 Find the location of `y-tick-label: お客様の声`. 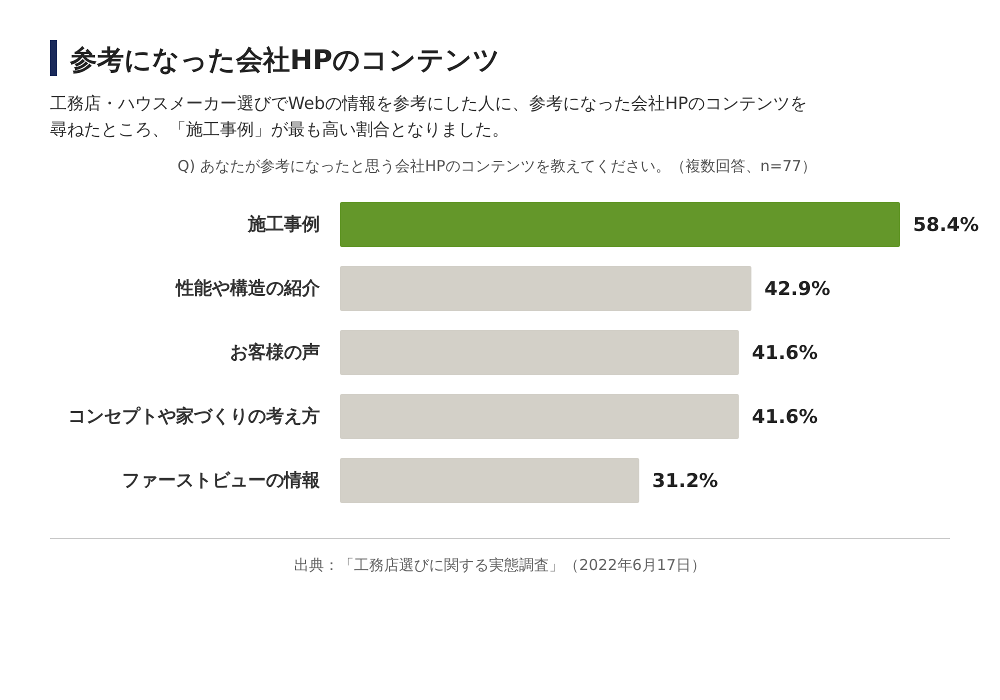

y-tick-label: お客様の声 is located at coordinates (274, 352).